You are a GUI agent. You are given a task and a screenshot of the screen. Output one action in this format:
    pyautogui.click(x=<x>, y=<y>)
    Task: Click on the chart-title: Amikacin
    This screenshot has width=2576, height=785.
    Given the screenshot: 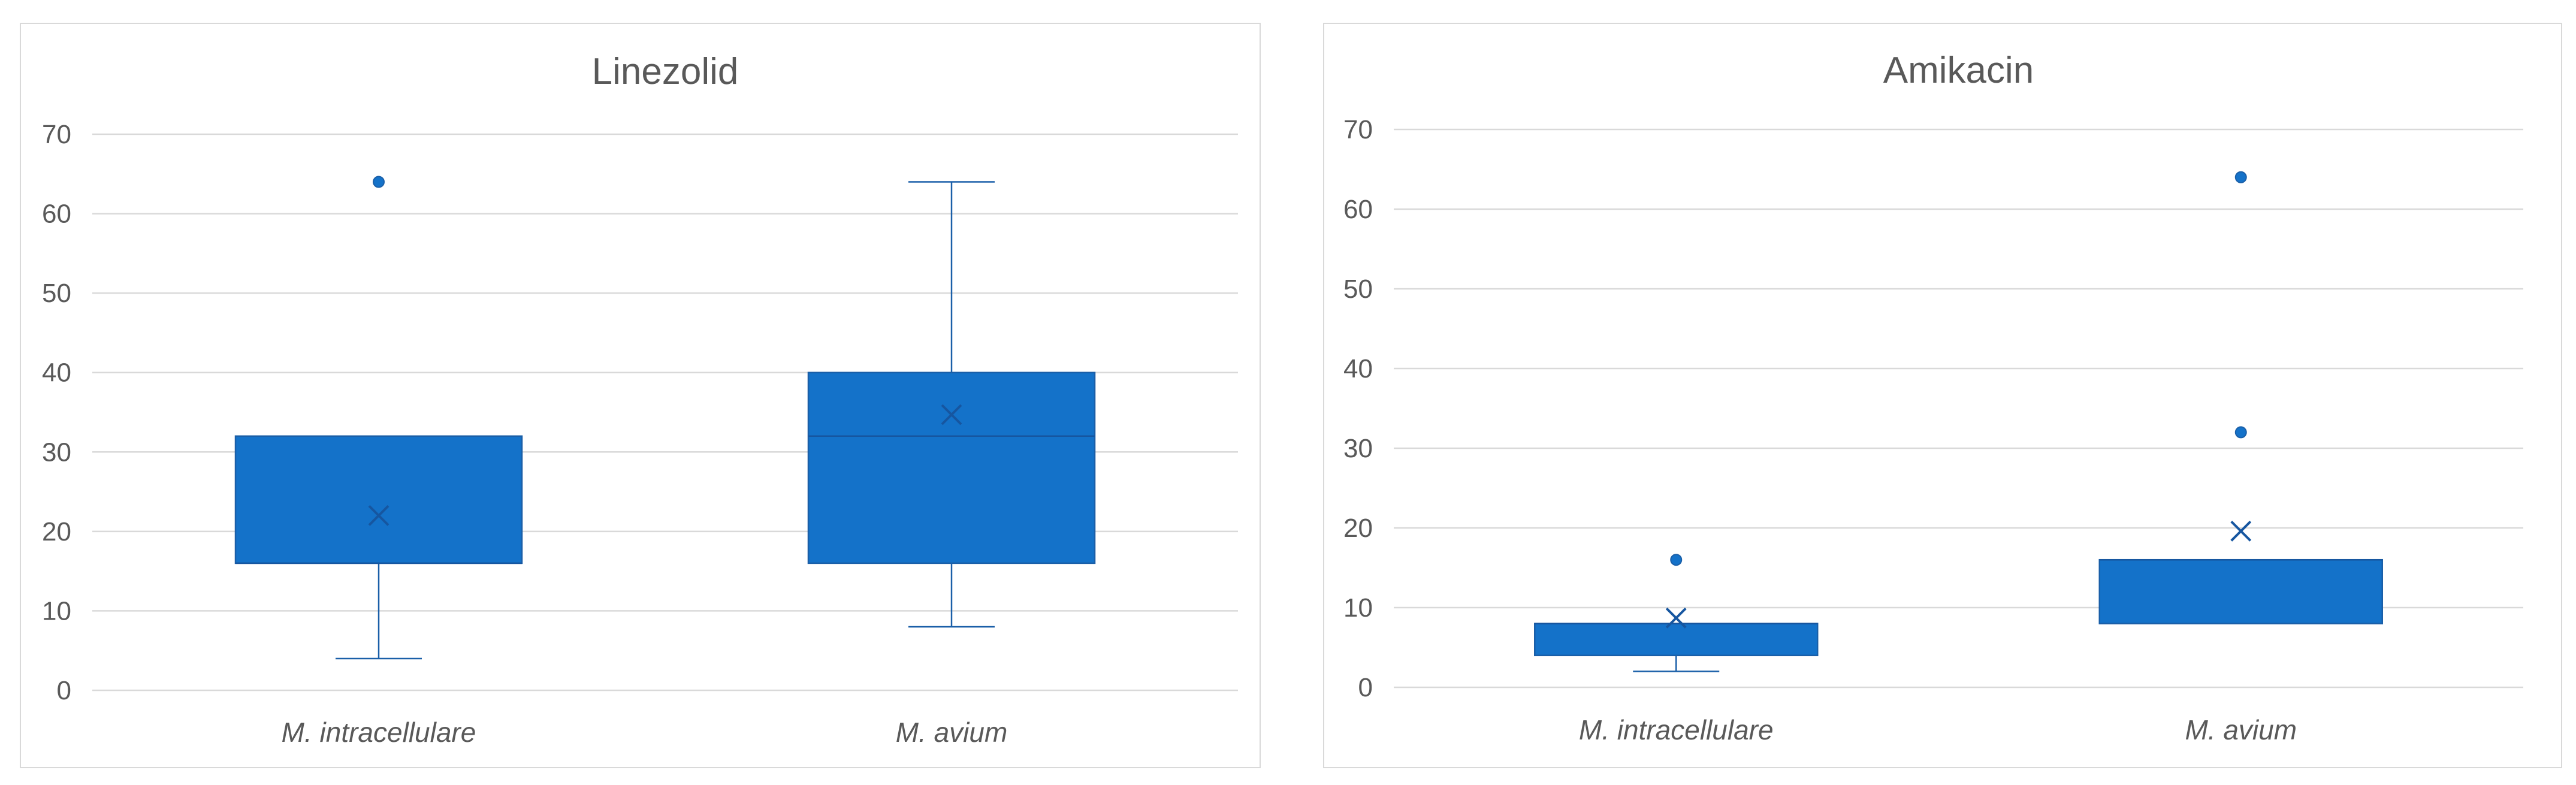 What is the action you would take?
    pyautogui.click(x=1959, y=71)
    